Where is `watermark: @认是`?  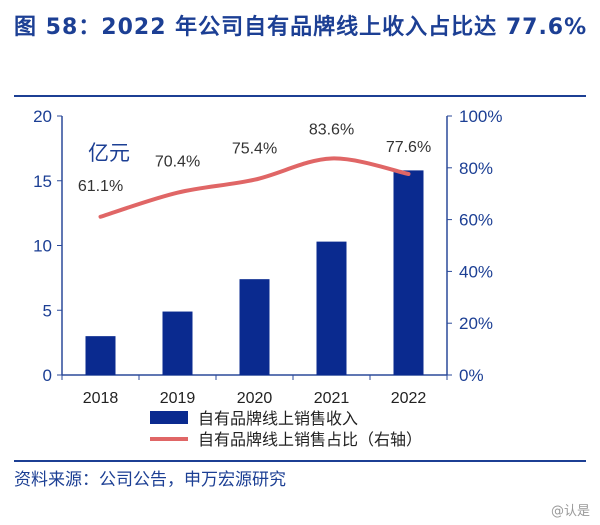
watermark: @认是 is located at coordinates (570, 511).